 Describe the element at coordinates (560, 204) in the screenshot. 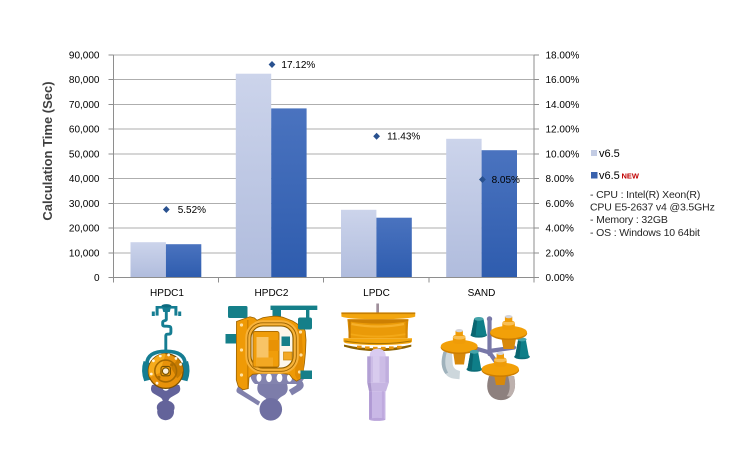

I see `svg-text: 6.00%` at that location.